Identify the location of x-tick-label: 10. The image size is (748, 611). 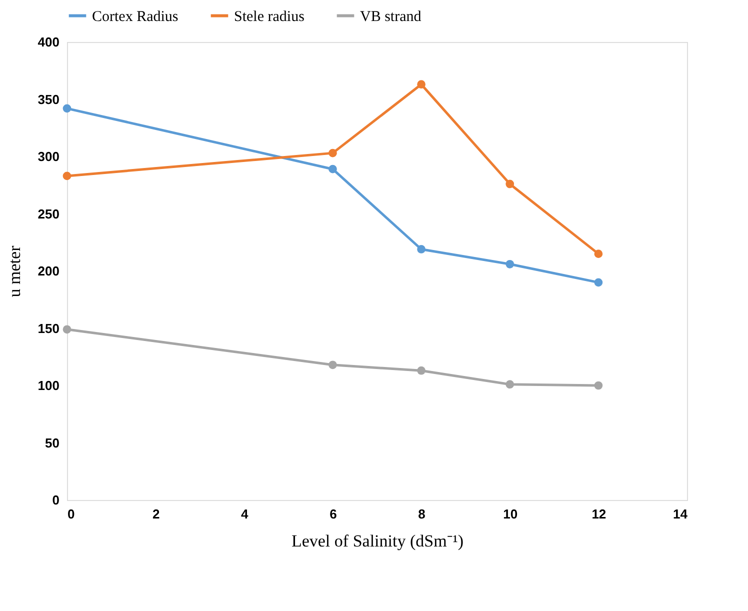
(510, 514).